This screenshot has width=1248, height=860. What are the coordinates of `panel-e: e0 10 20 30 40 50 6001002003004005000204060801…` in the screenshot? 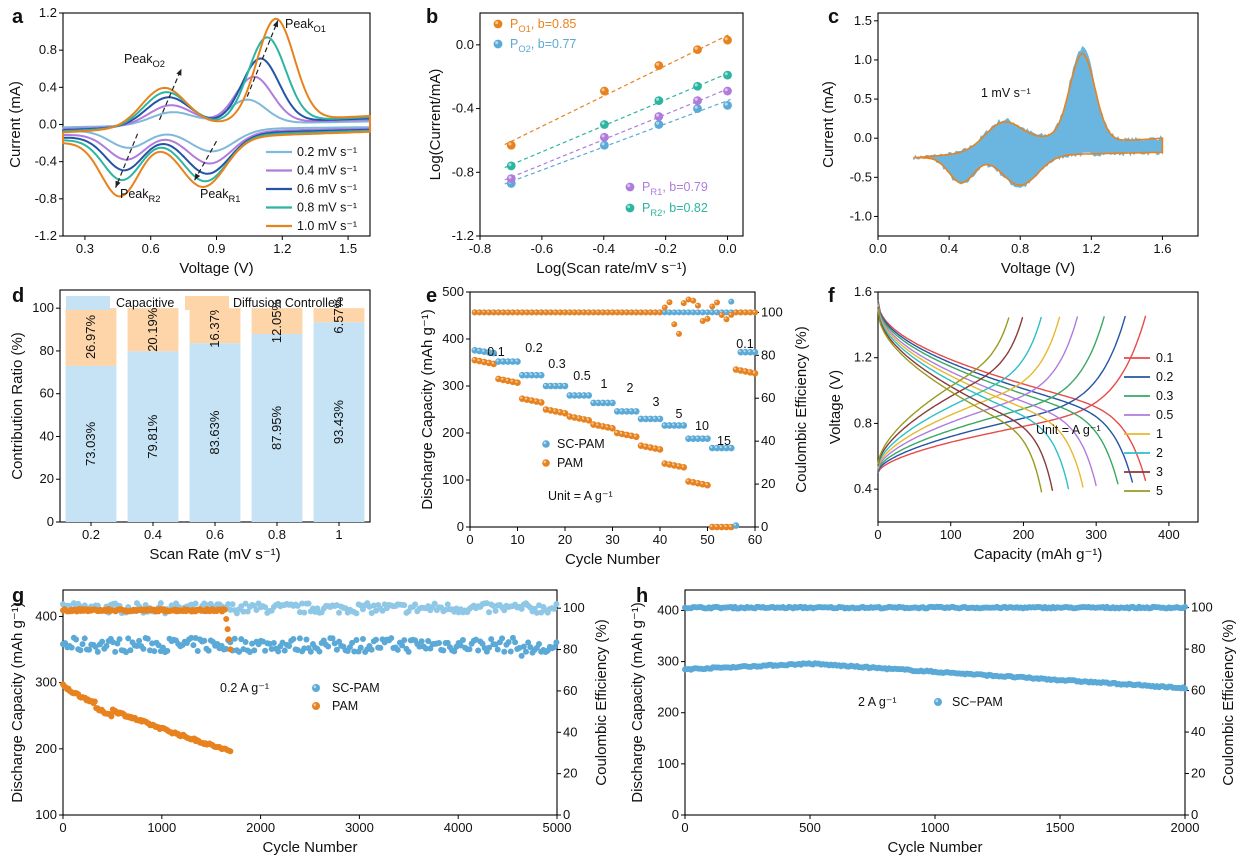 It's located at (614, 426).